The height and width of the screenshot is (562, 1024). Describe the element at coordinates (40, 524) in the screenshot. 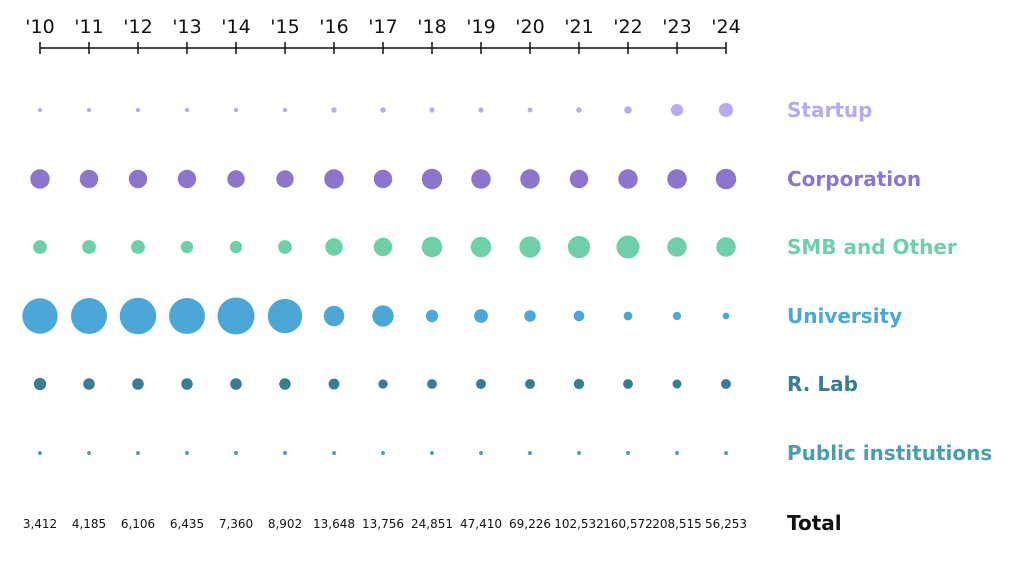

I see `total-value: 3,412` at that location.